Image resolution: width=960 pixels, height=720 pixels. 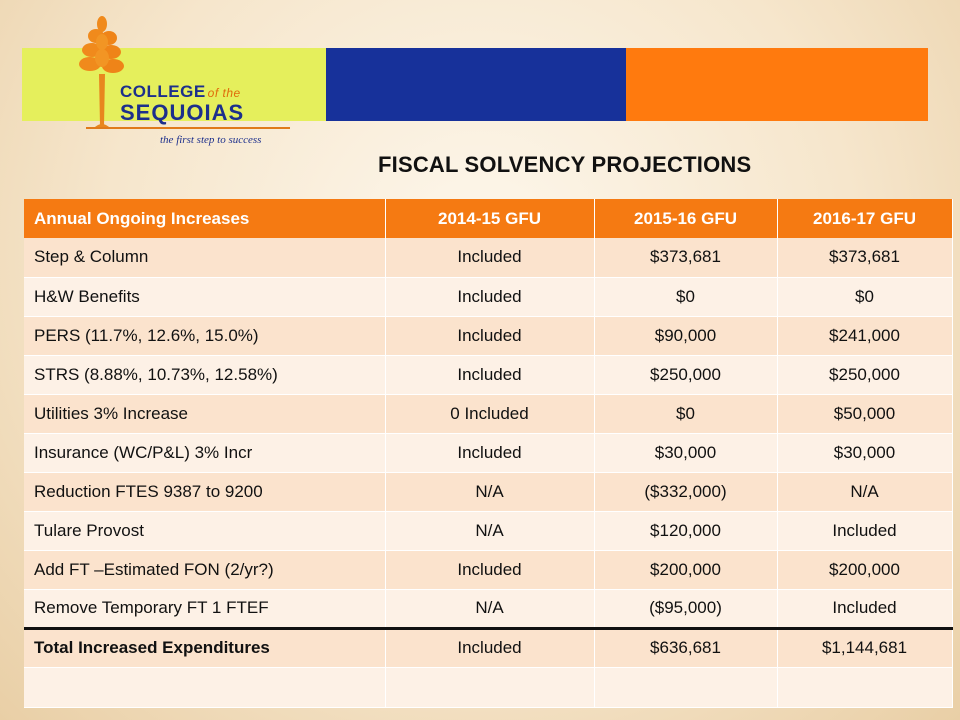 I want to click on row-label: Reduction FTES 9387 to 9200, so click(x=205, y=492).